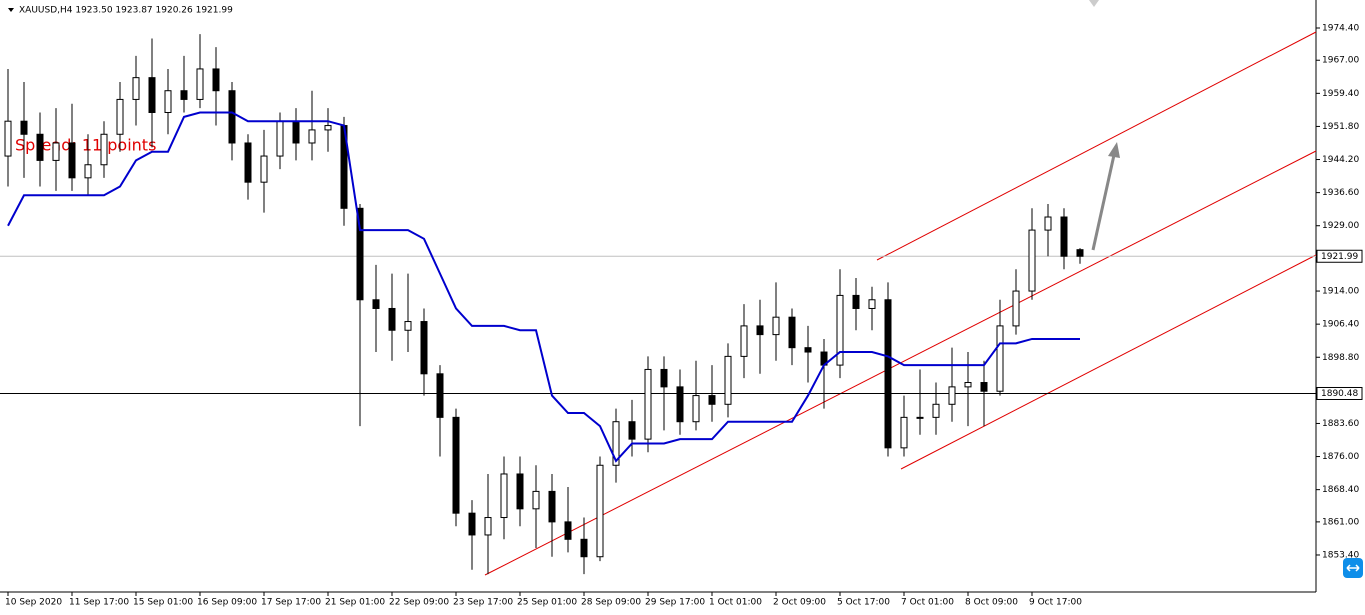 The image size is (1365, 615). Describe the element at coordinates (1340, 94) in the screenshot. I see `y-tick-label: 1959.40` at that location.